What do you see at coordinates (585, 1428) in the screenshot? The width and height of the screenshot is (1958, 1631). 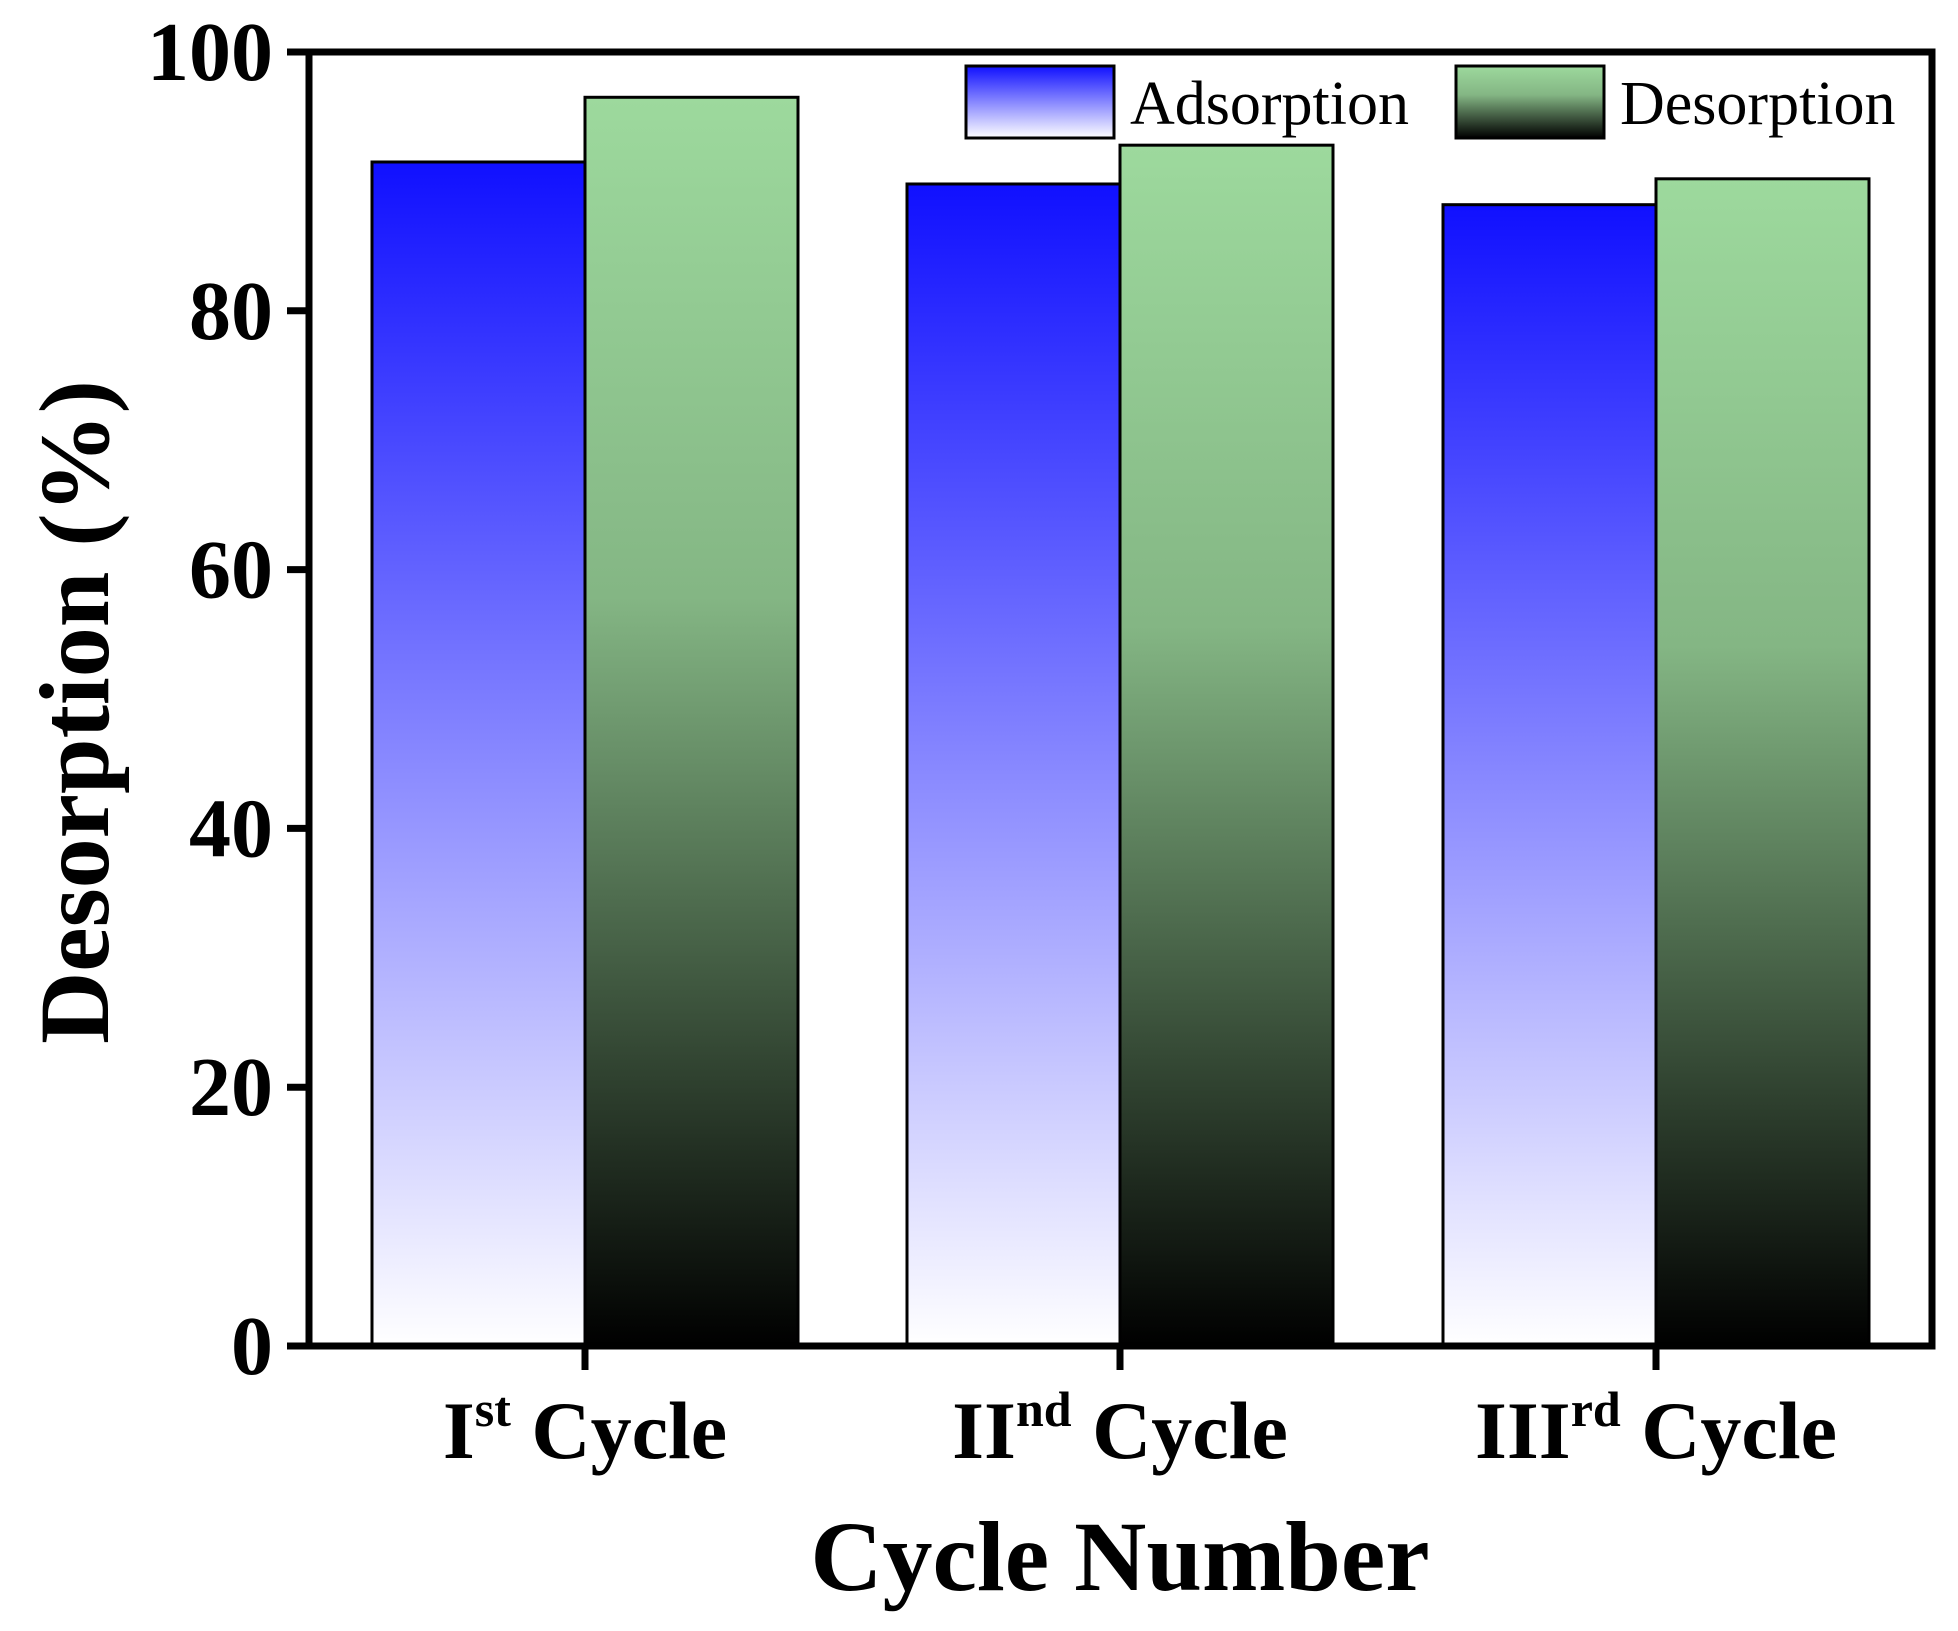 I see `x-tick-label: Ist Cycle` at bounding box center [585, 1428].